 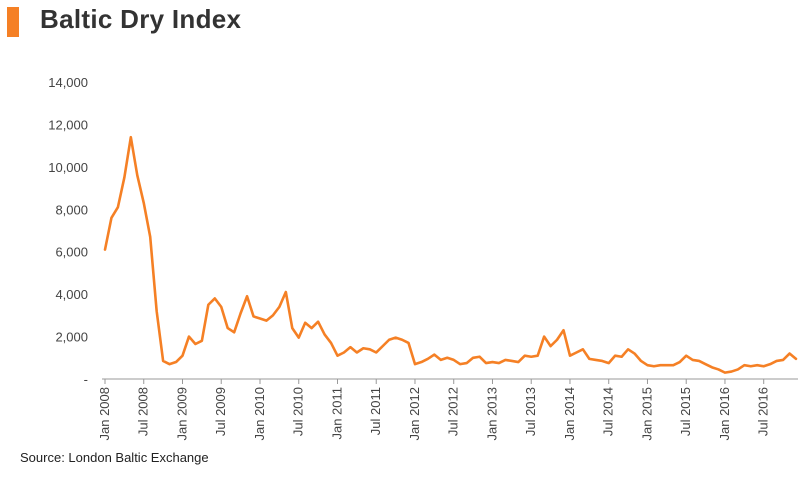 What do you see at coordinates (414, 414) in the screenshot?
I see `x-tick-label: Jan 2012` at bounding box center [414, 414].